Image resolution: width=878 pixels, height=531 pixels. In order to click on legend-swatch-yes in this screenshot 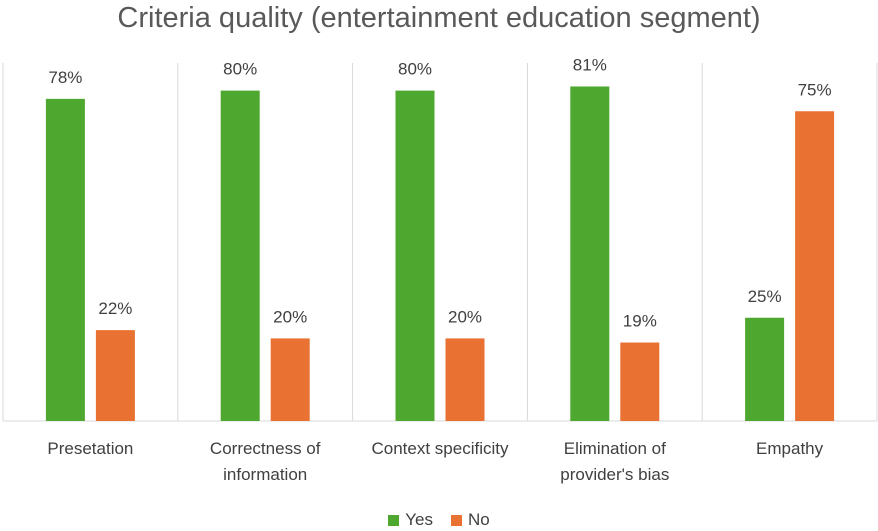, I will do `click(394, 520)`.